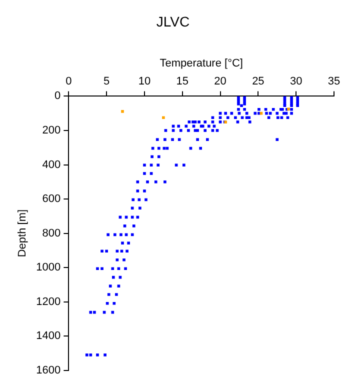 The width and height of the screenshot is (348, 384). Describe the element at coordinates (173, 21) in the screenshot. I see `chart-title: JLVC` at that location.